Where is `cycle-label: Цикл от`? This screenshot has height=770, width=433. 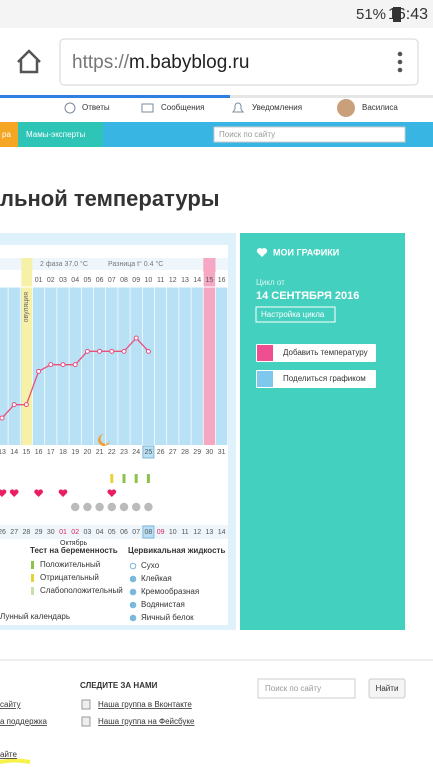
cycle-label: Цикл от is located at coordinates (270, 282).